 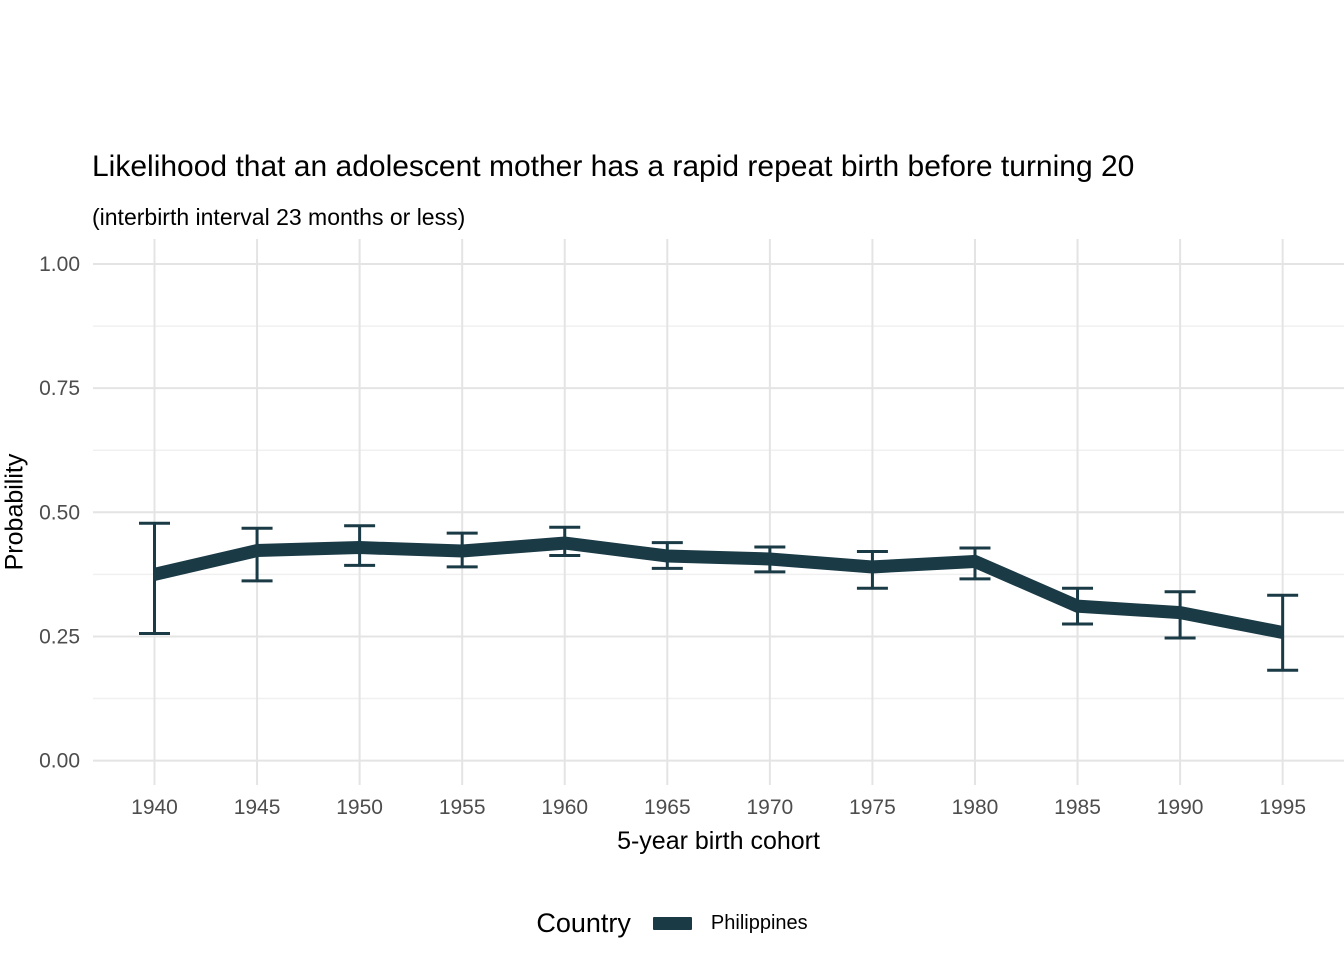 I want to click on x-tick-label: 1960, so click(x=564, y=807).